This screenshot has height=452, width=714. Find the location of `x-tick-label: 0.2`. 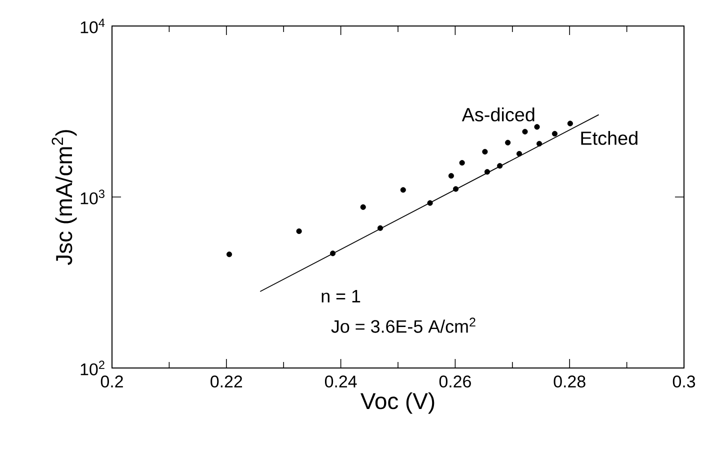

x-tick-label: 0.2 is located at coordinates (111, 382).